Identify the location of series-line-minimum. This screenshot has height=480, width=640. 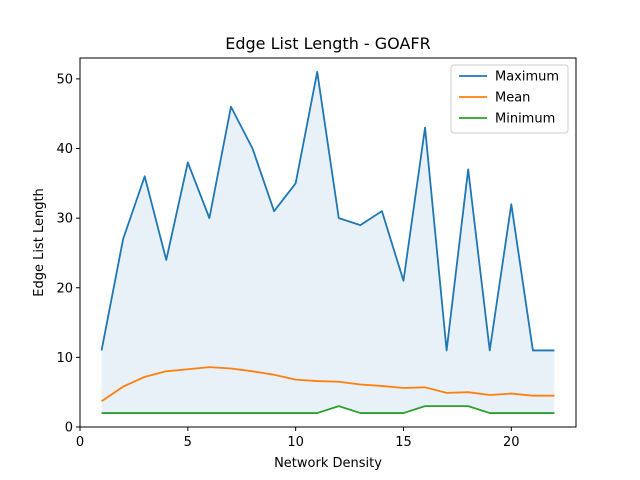
(328, 409).